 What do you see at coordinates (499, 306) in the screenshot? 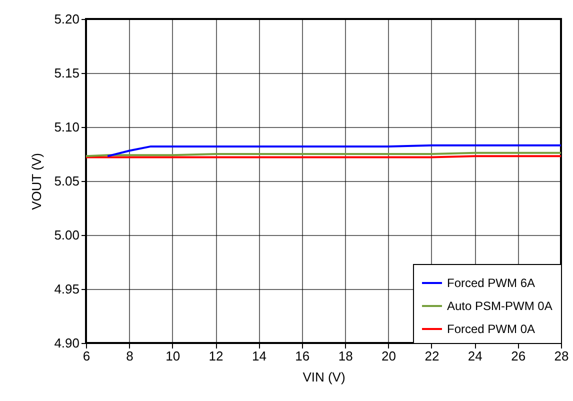
I see `legend-label: Auto PSM-PWM 0A` at bounding box center [499, 306].